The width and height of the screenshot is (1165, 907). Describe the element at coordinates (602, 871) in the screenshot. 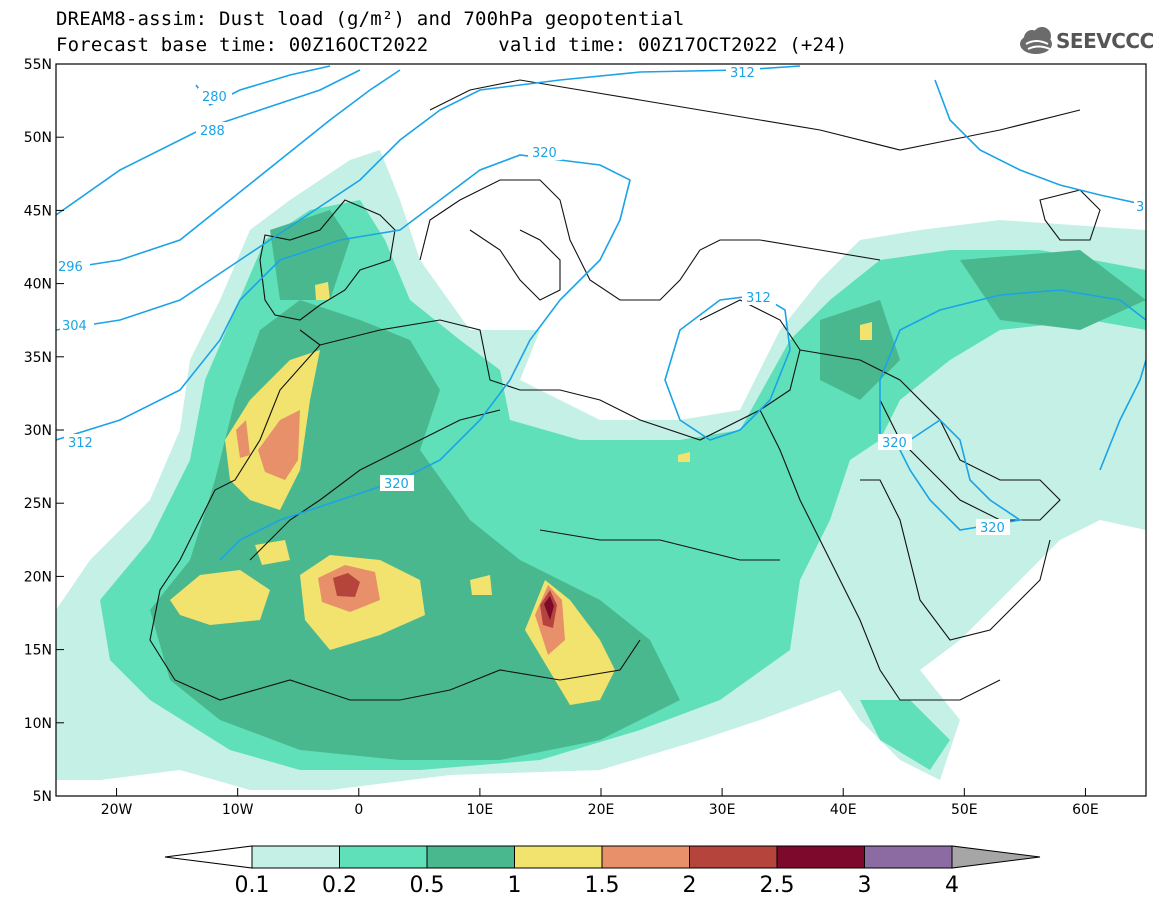

I see `colorbar: 0.1 0.2 0.5 1 1.5 2 2.5 3 4` at that location.